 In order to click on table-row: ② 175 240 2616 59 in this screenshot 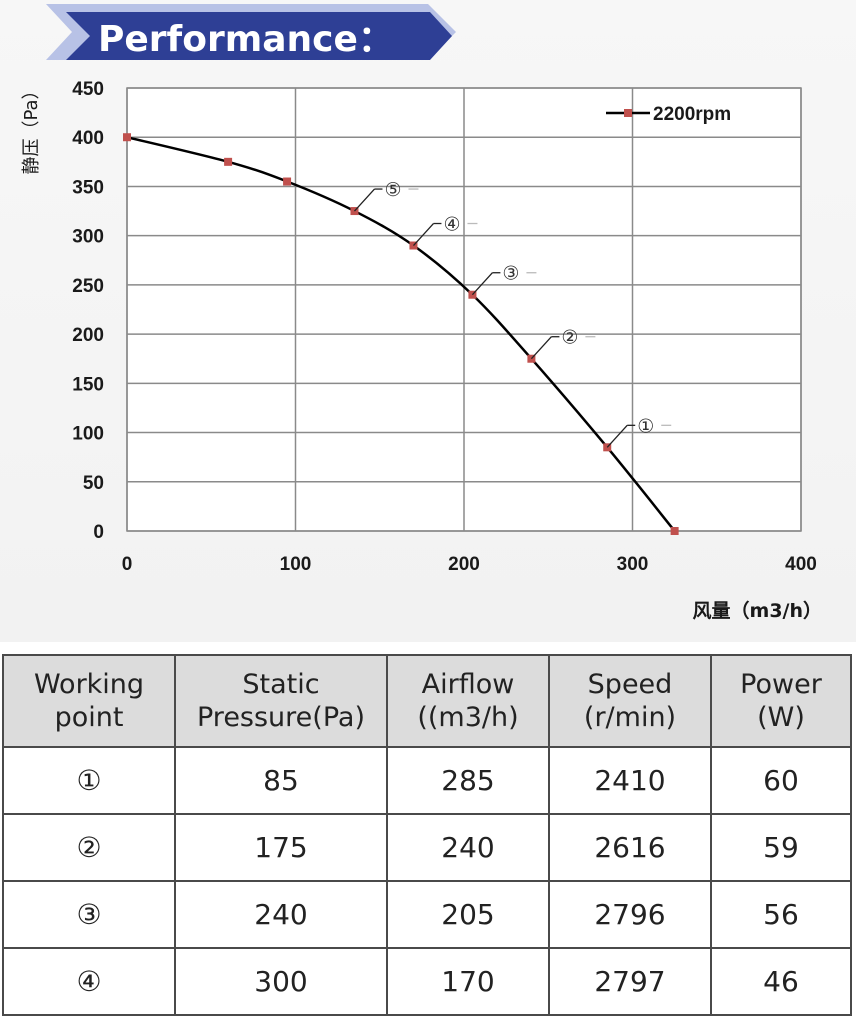, I will do `click(427, 847)`.